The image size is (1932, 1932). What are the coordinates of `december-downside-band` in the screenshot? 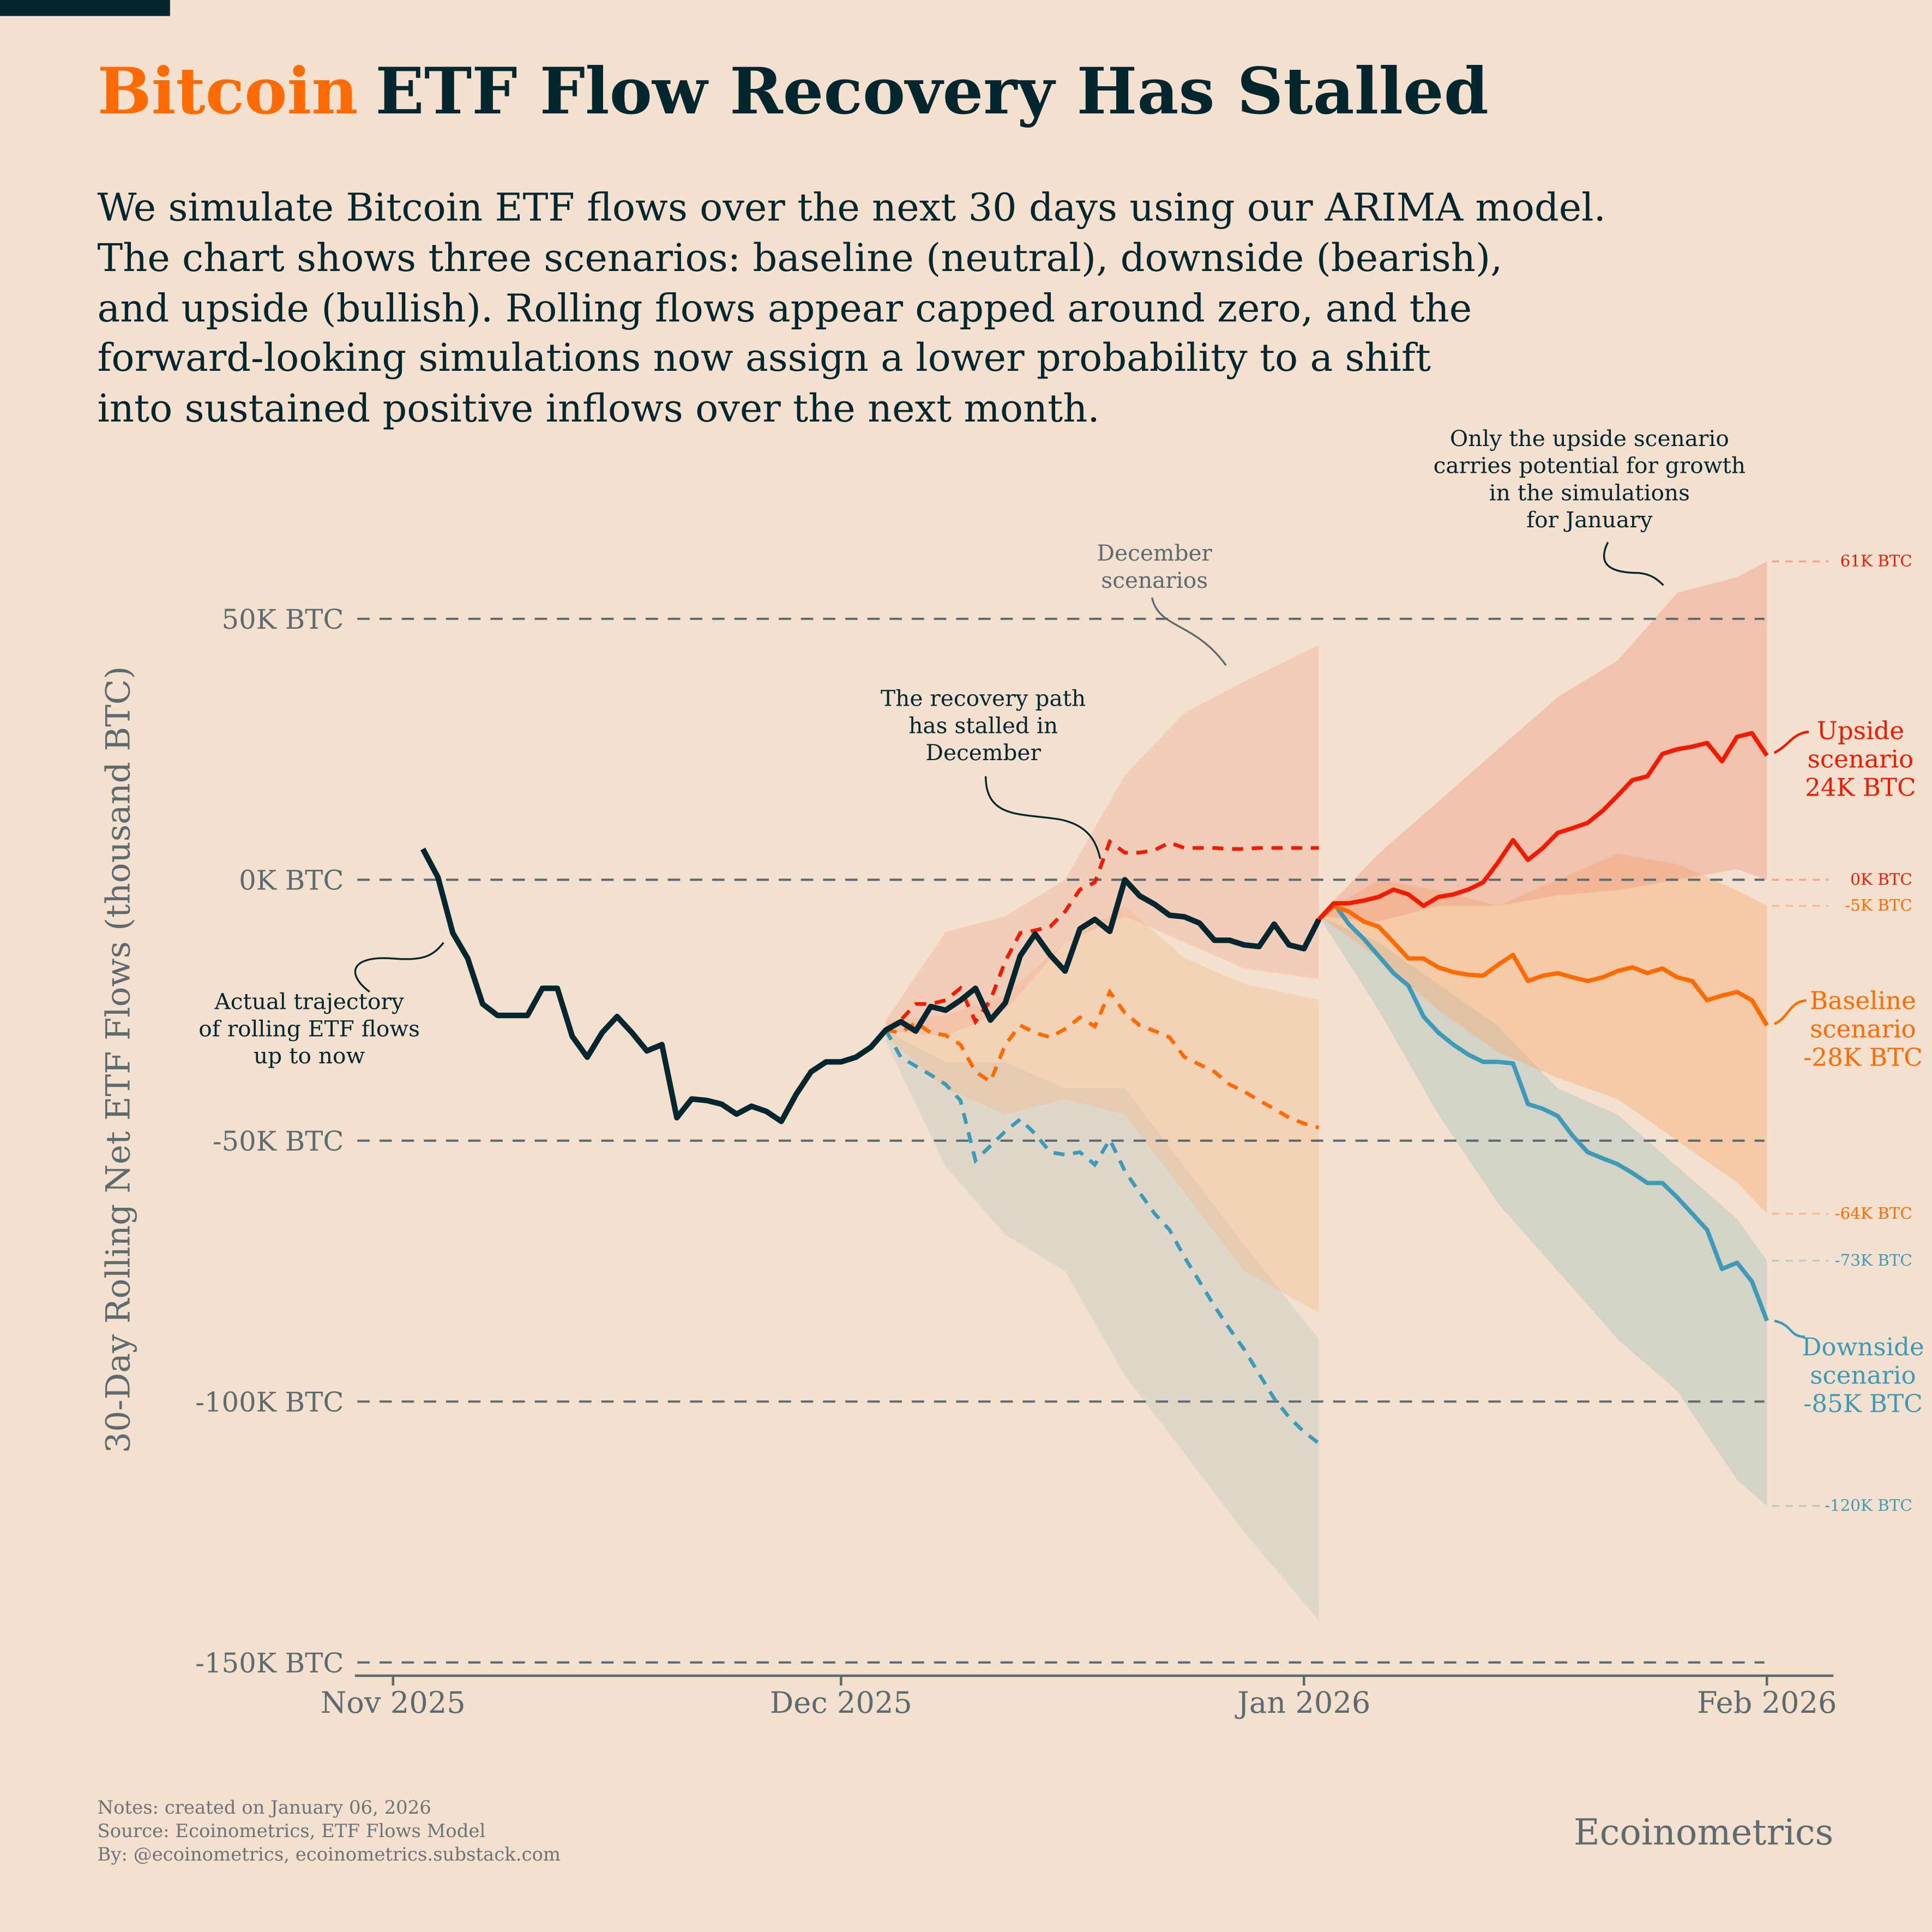 It's located at (1102, 1326).